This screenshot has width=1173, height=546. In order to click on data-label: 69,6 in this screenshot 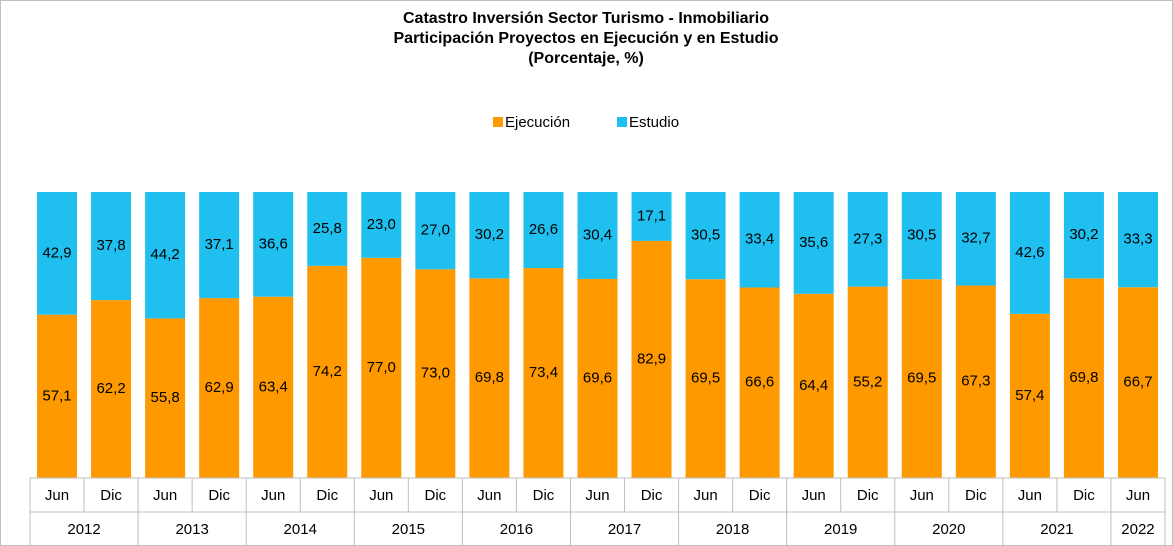, I will do `click(597, 377)`.